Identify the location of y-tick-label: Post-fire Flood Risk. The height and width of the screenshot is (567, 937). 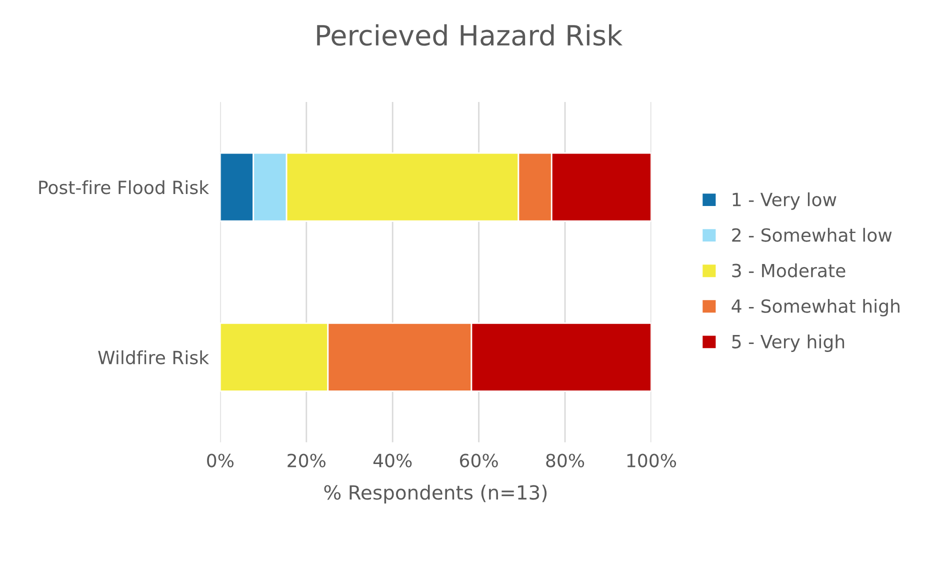
(124, 187).